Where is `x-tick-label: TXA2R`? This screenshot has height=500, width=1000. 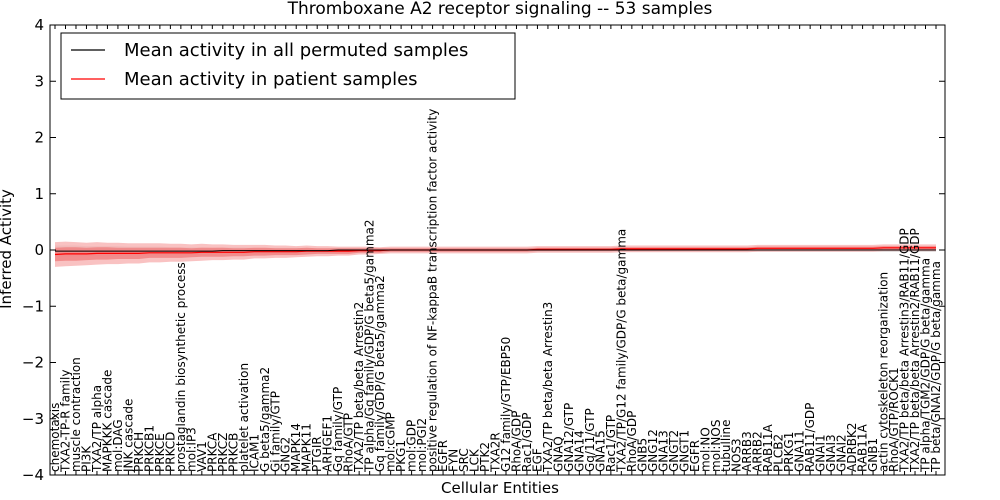
x-tick-label: TXA2R is located at coordinates (496, 452).